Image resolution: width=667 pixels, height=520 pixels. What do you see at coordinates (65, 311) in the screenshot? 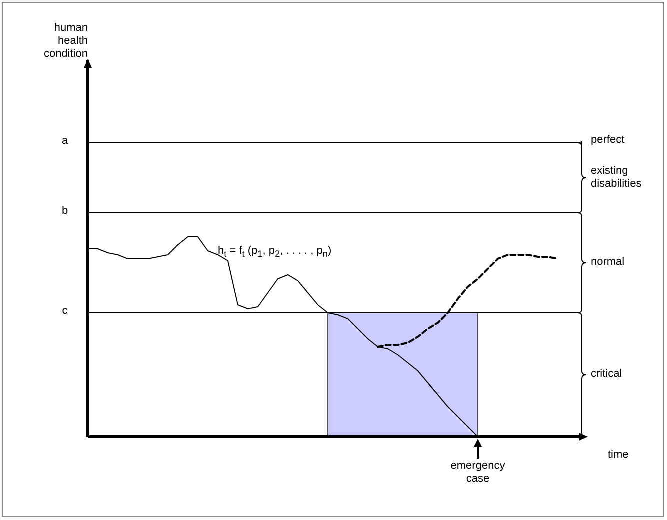
I see `ref-line-label: c` at bounding box center [65, 311].